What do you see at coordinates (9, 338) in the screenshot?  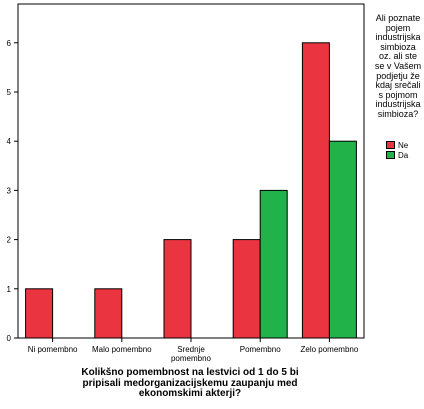 I see `y-tick-label: 0` at bounding box center [9, 338].